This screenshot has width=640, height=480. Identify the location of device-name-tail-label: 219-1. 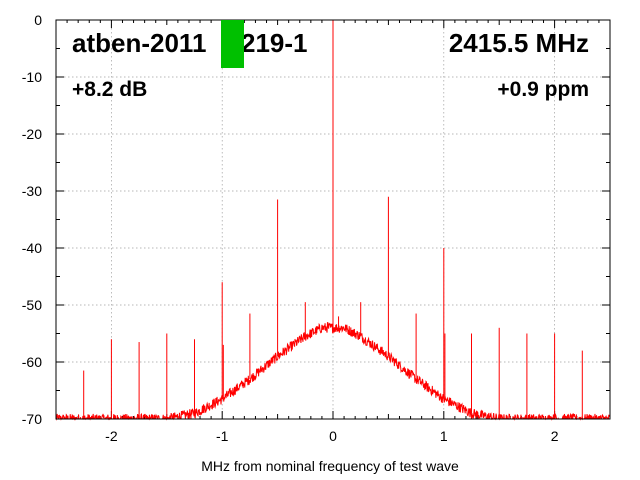
(274, 43).